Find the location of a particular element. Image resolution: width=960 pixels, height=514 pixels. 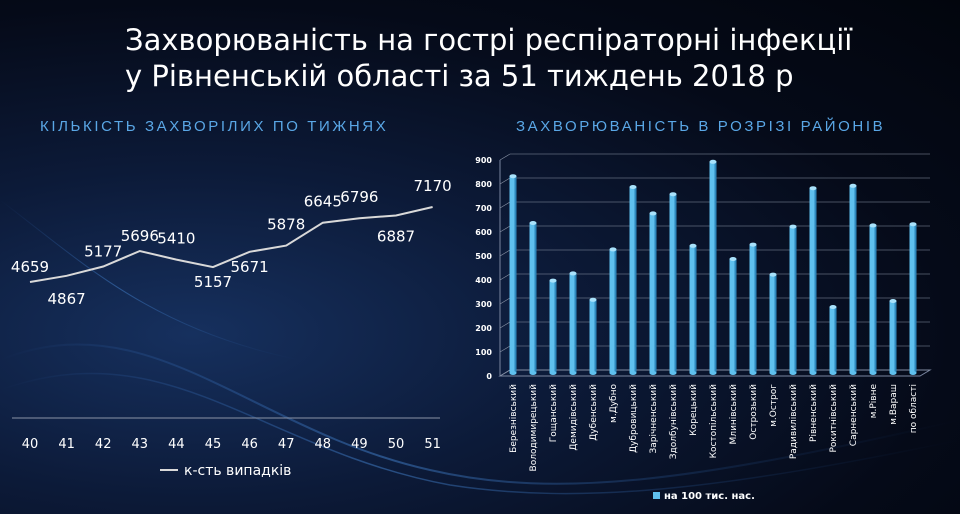

data-label: 5696 is located at coordinates (140, 236).